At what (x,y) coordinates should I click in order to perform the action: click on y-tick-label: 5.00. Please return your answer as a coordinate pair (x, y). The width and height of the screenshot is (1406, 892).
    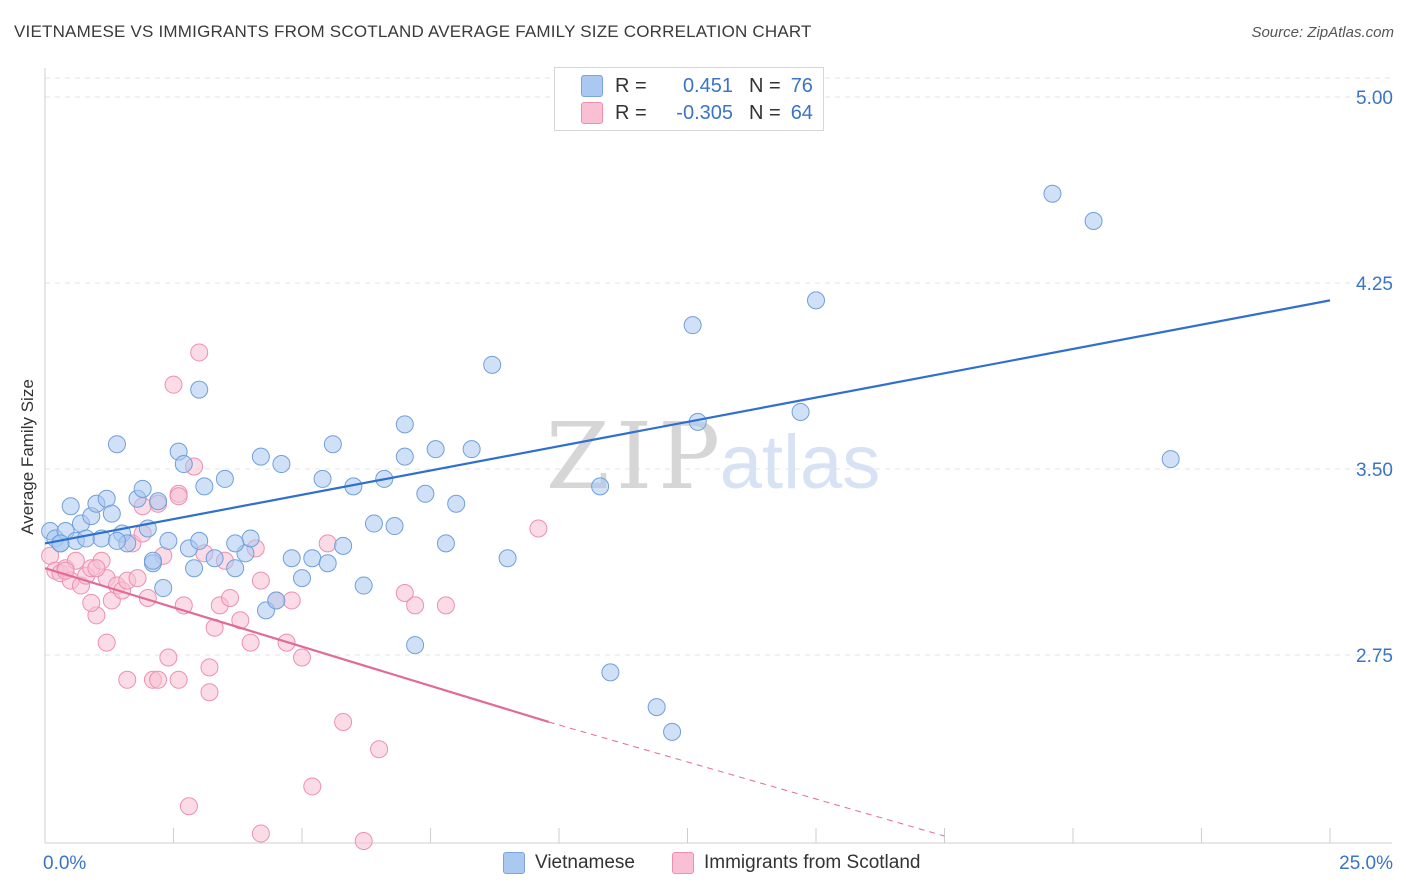
    Looking at the image, I should click on (1374, 98).